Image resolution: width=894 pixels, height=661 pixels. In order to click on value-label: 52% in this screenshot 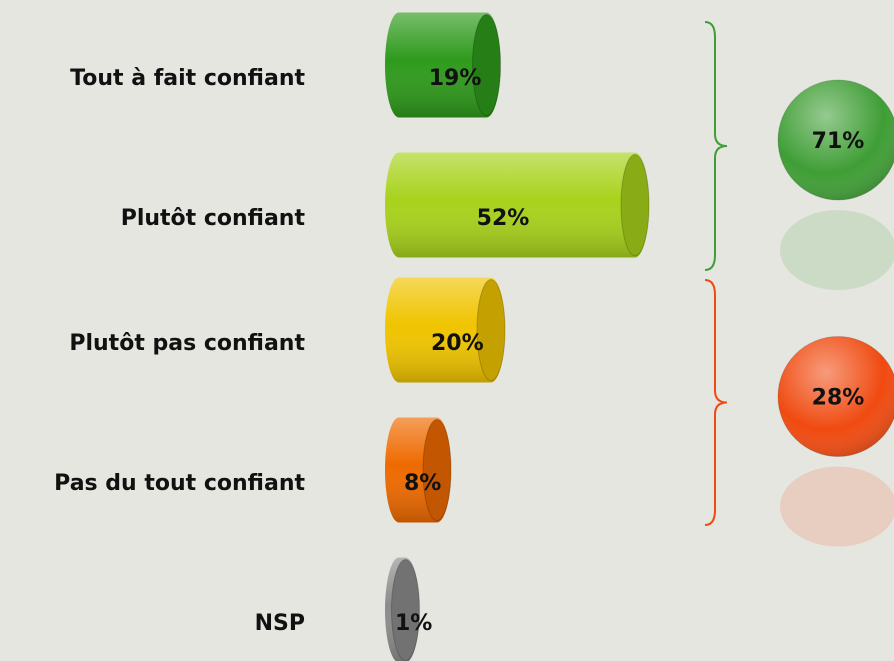, I will do `click(503, 218)`.